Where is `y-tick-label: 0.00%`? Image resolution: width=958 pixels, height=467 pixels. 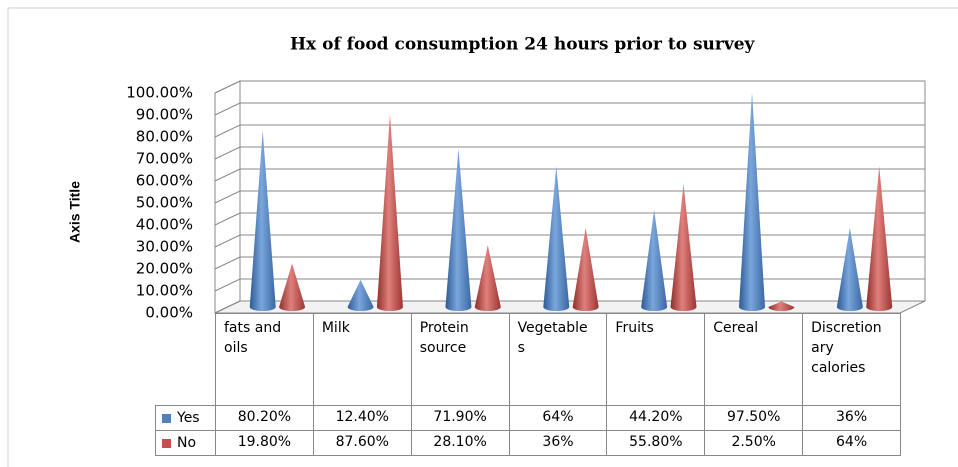 y-tick-label: 0.00% is located at coordinates (169, 313).